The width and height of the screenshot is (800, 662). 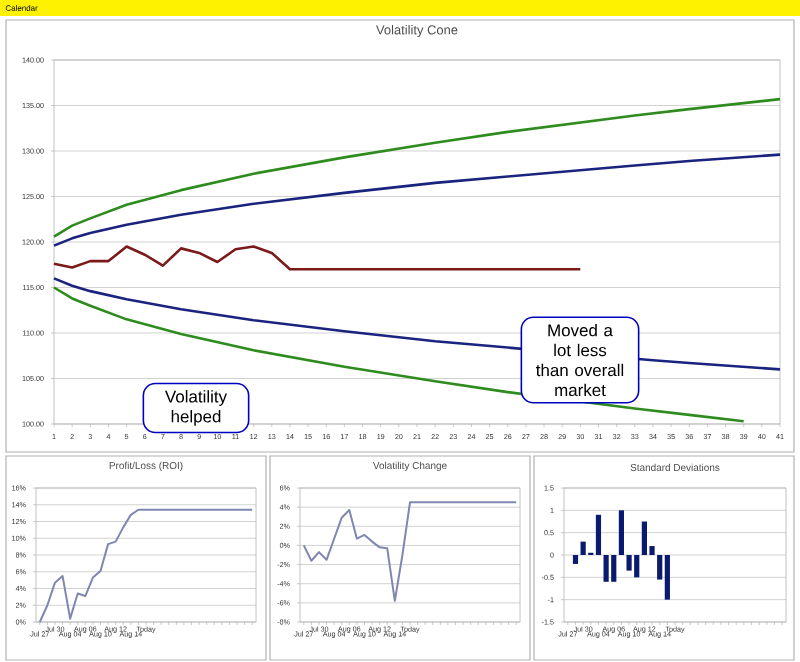 I want to click on annotation: Volatility helped, so click(x=196, y=408).